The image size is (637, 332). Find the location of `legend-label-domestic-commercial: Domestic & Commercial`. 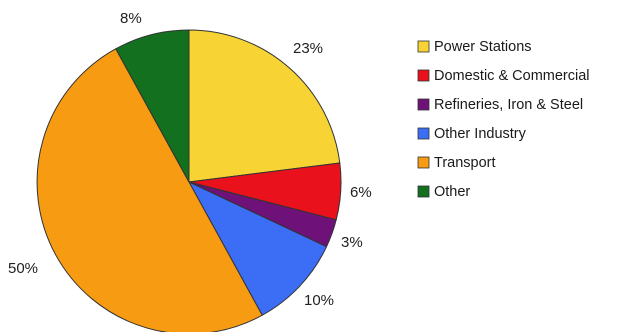

legend-label-domestic-commercial: Domestic & Commercial is located at coordinates (512, 76).